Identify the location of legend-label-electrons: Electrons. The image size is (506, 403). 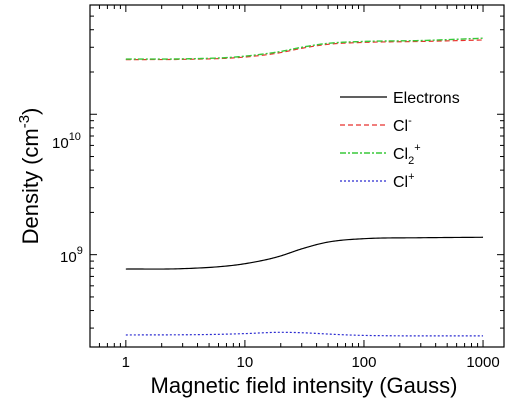
(426, 98).